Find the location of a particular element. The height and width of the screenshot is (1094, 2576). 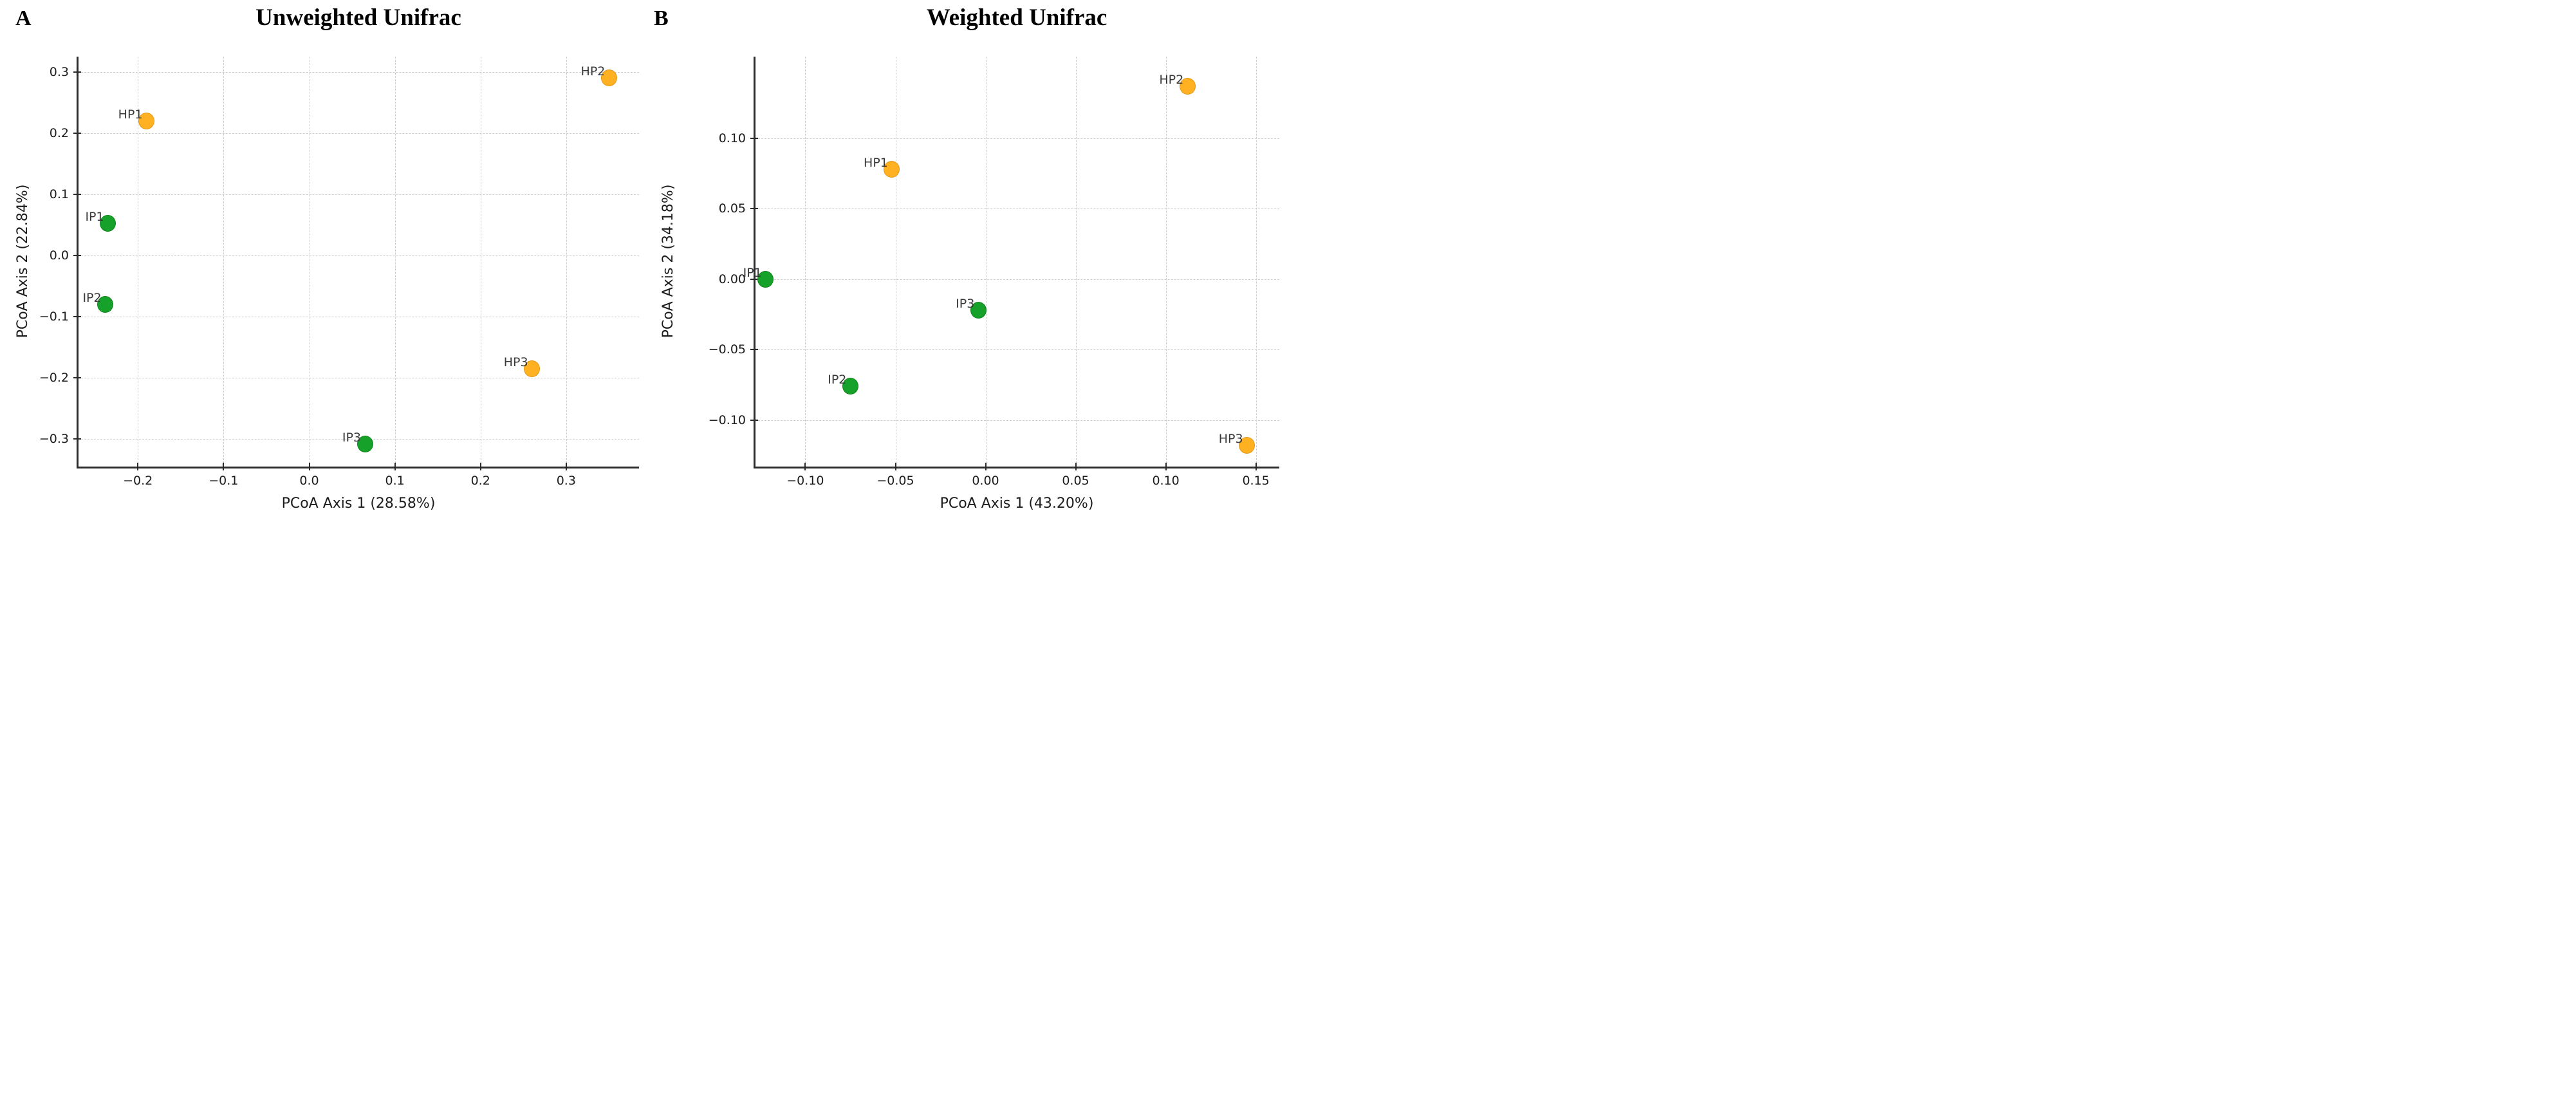

y-tick-label: 0.10 is located at coordinates (732, 138).